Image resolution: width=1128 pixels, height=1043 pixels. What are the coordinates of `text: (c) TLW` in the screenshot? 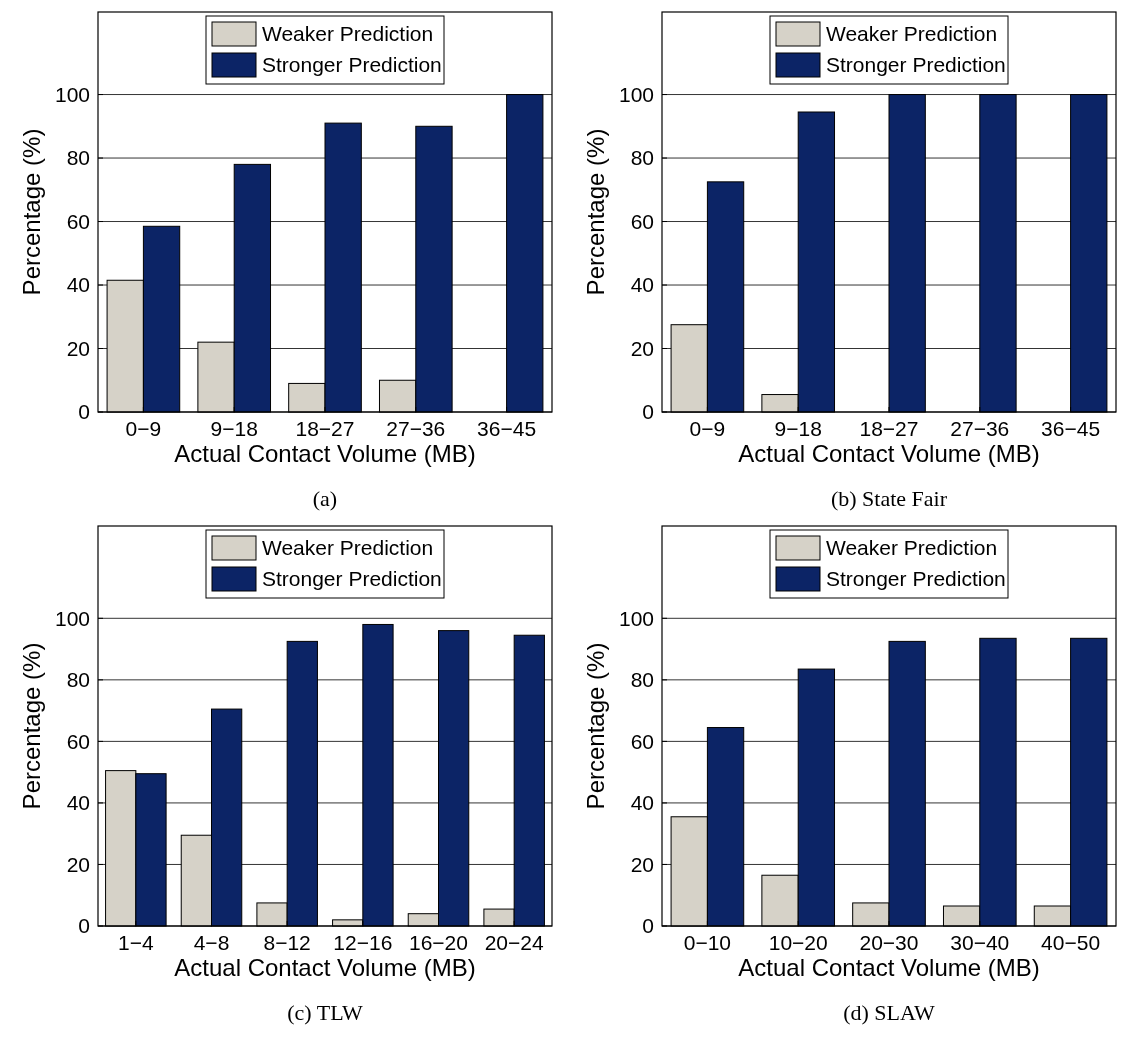 It's located at (325, 1012).